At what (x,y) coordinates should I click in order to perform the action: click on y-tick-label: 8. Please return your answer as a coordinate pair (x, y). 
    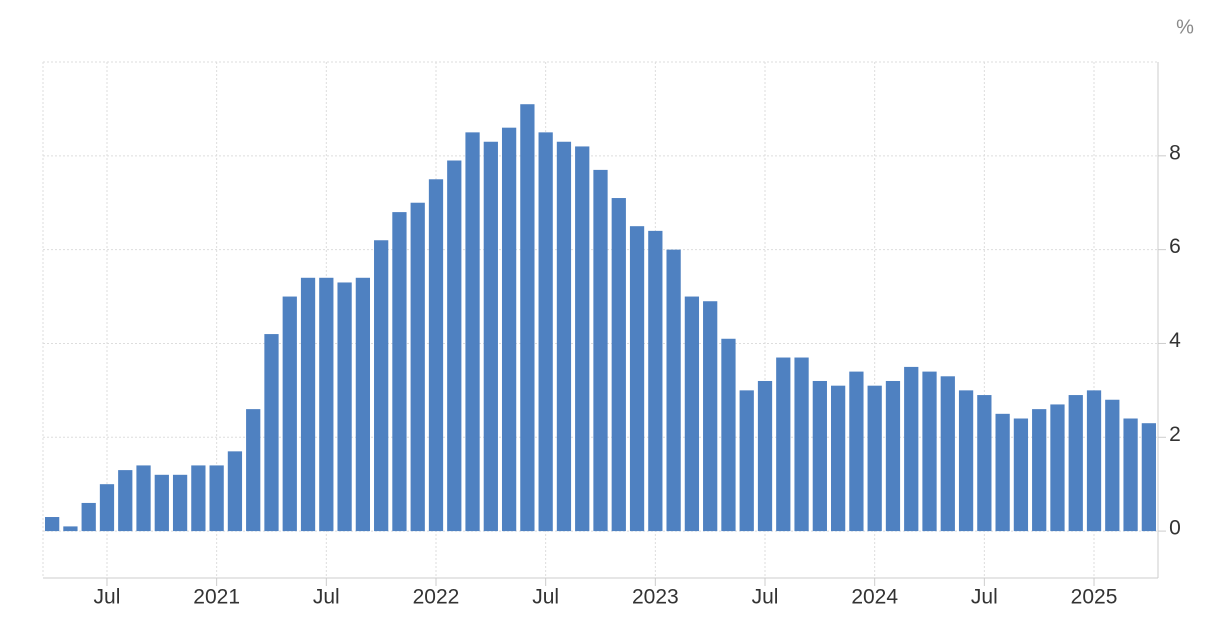
    Looking at the image, I should click on (1175, 152).